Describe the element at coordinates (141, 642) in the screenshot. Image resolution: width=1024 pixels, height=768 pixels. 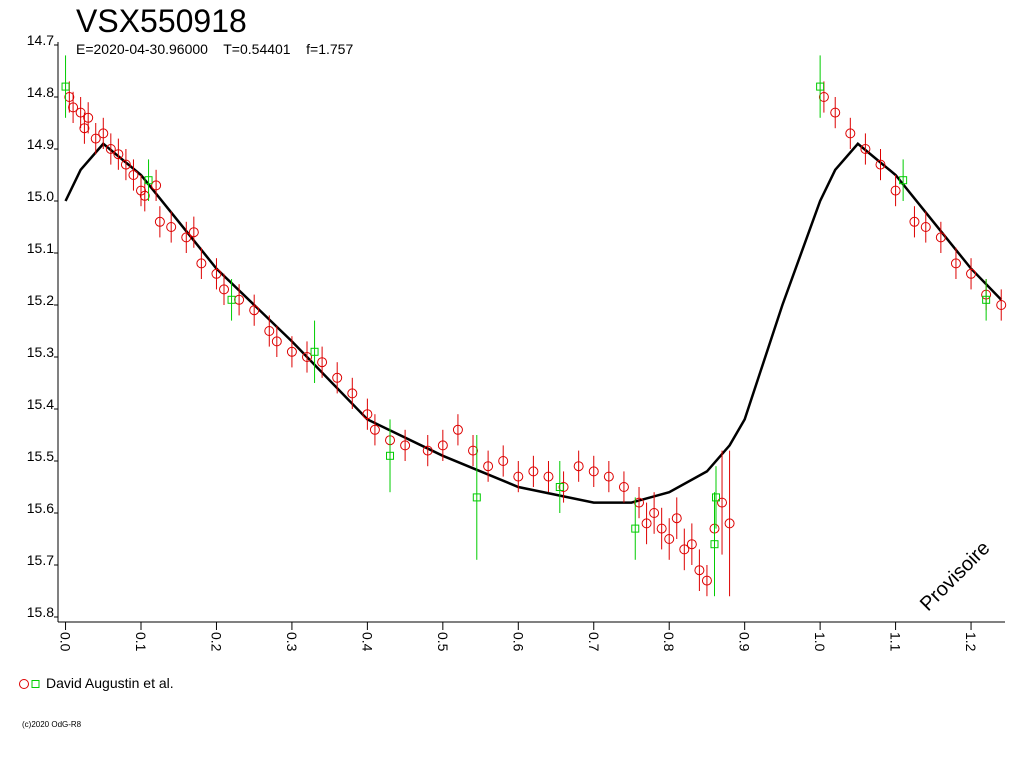
I see `x-tick-label: 0.1` at that location.